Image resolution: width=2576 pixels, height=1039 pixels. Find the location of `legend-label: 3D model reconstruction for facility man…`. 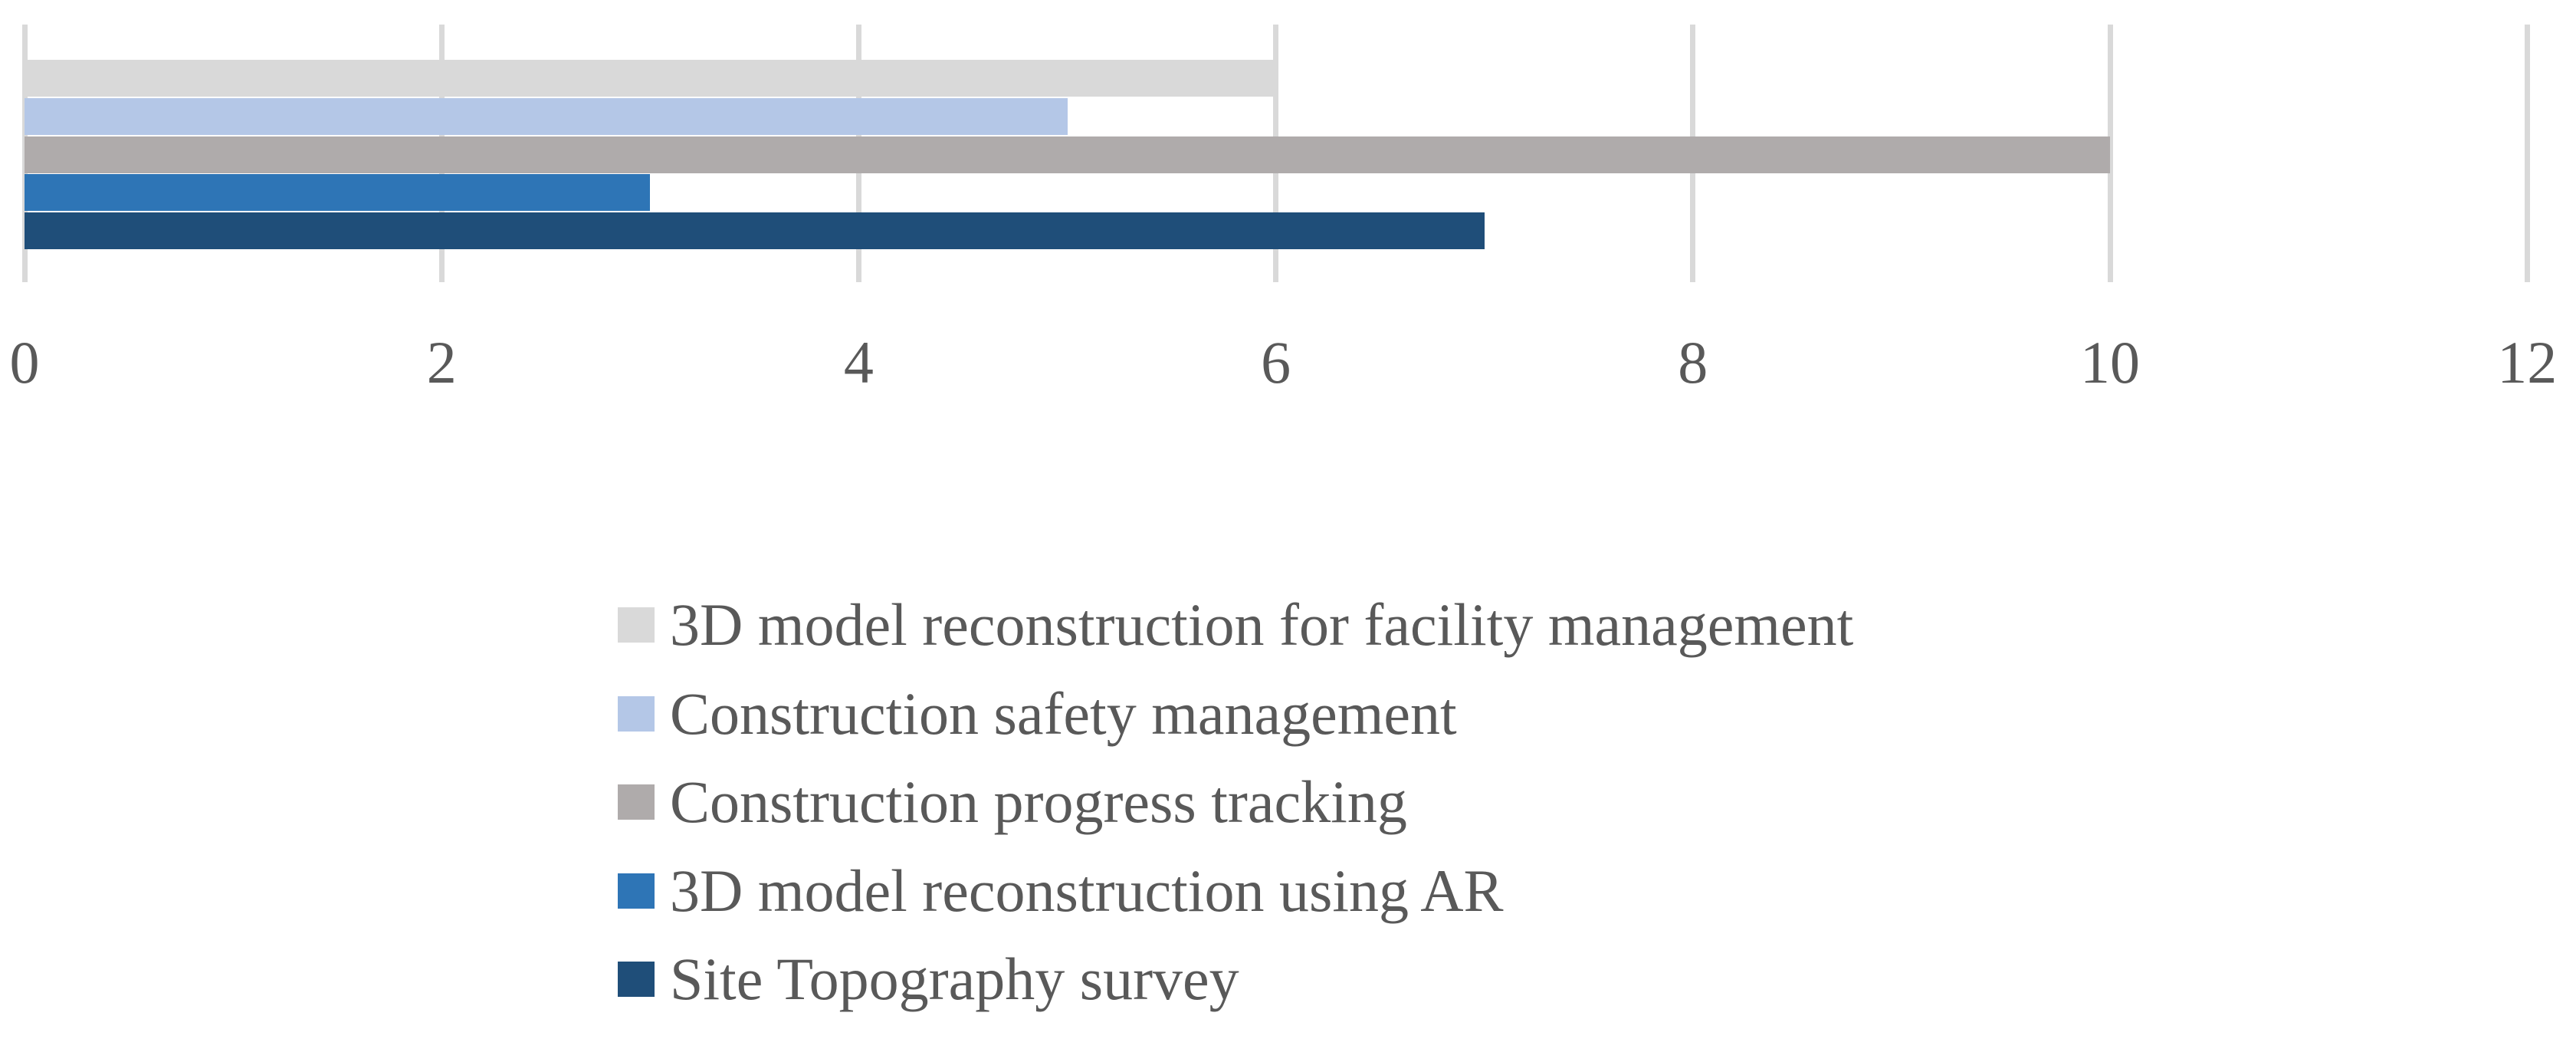

legend-label: 3D model reconstruction for facility man… is located at coordinates (1262, 625).